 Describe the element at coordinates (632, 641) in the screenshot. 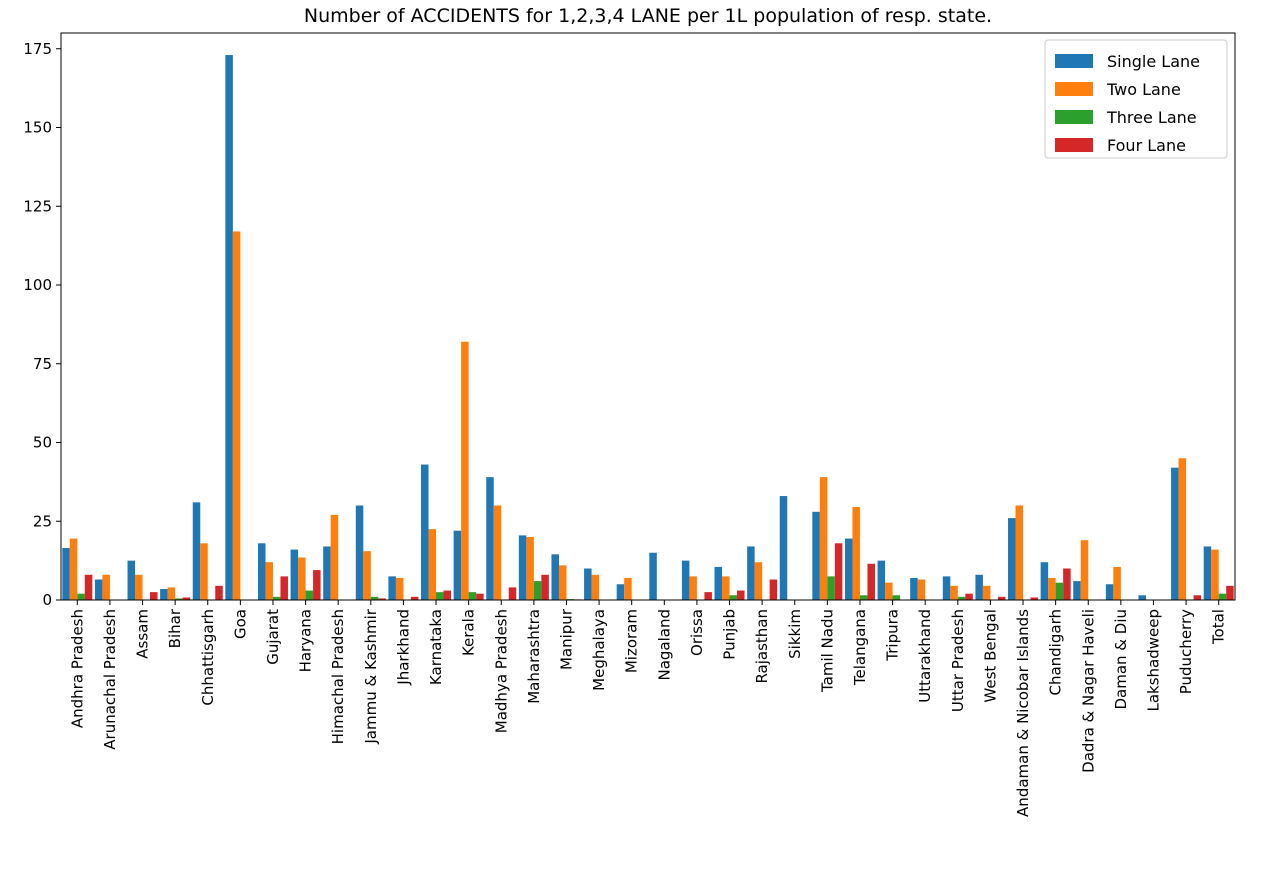

I see `x-tick-label: Mizoram` at that location.